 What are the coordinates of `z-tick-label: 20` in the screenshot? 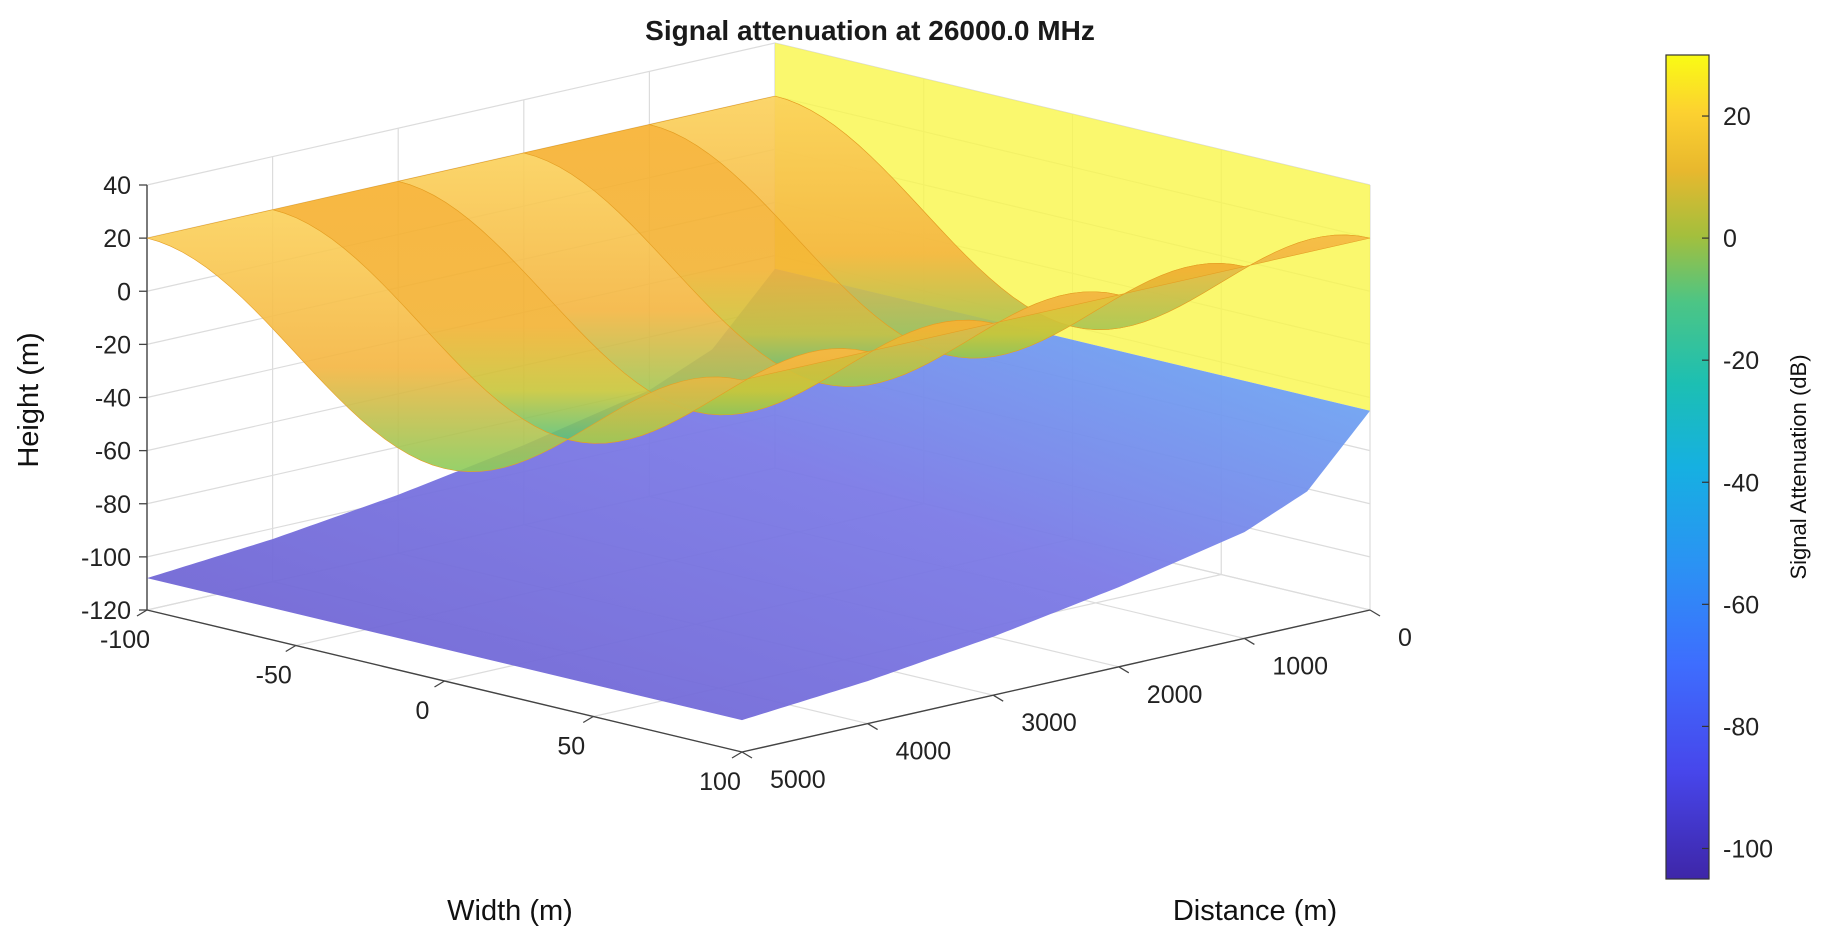 It's located at (117, 239).